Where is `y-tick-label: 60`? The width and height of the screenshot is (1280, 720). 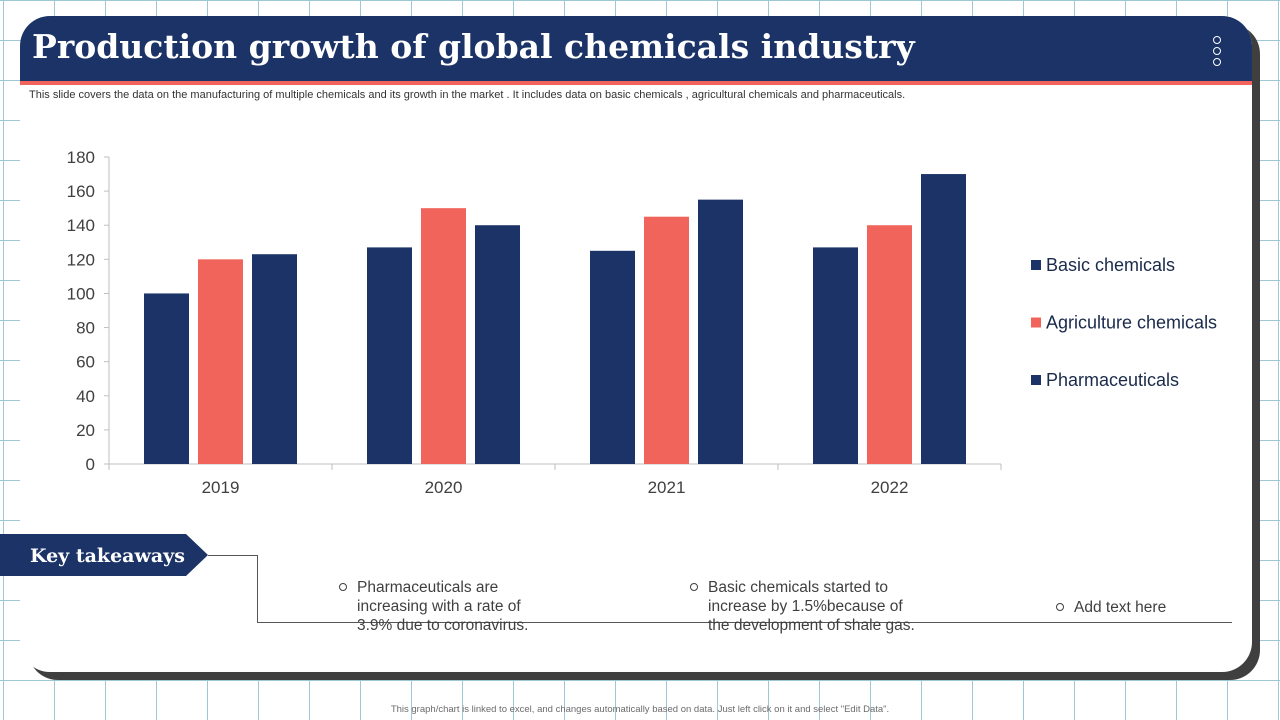 y-tick-label: 60 is located at coordinates (85, 362).